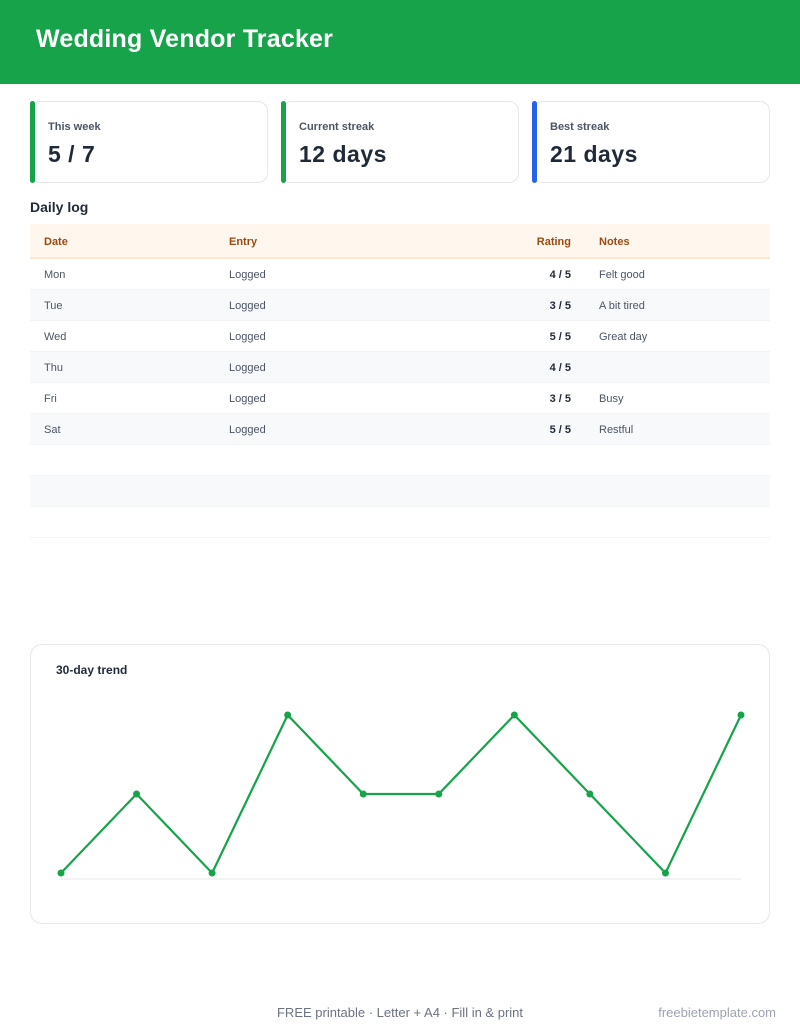  What do you see at coordinates (400, 42) in the screenshot?
I see `header-banner: Wedding Vendor Tracker` at bounding box center [400, 42].